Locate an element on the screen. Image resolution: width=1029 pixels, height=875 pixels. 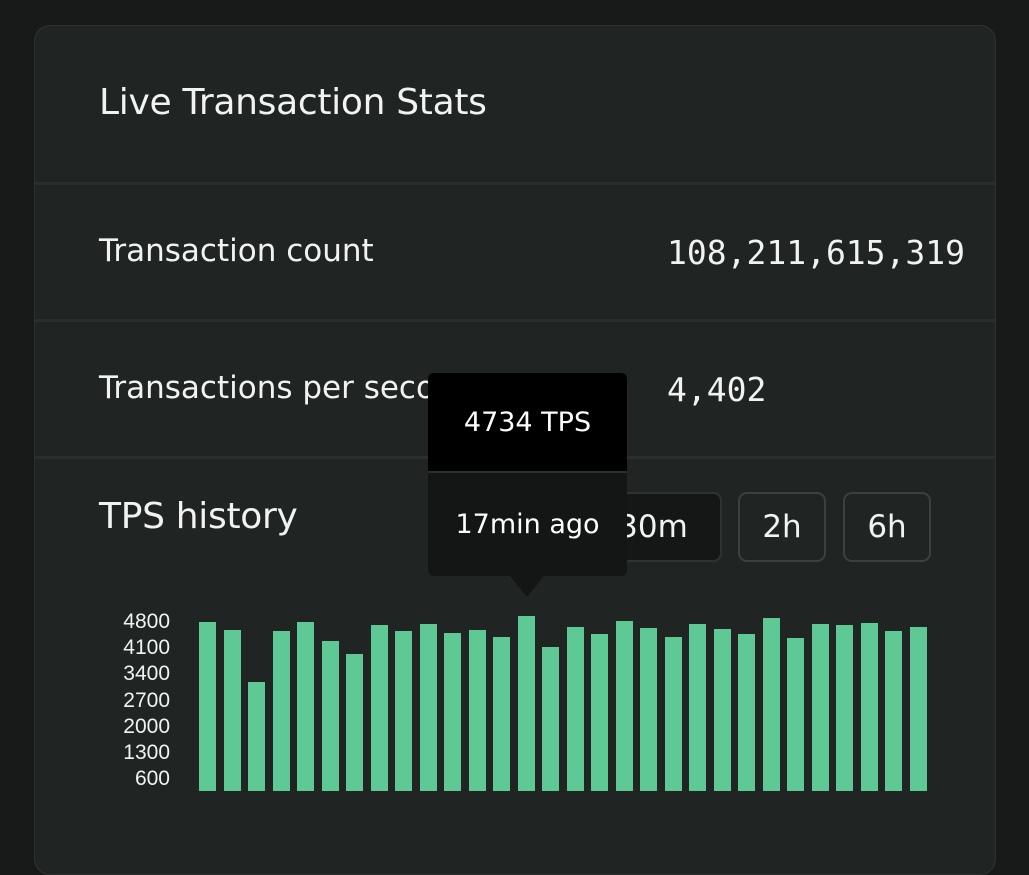
y-tick-label: 4800 is located at coordinates (146, 621).